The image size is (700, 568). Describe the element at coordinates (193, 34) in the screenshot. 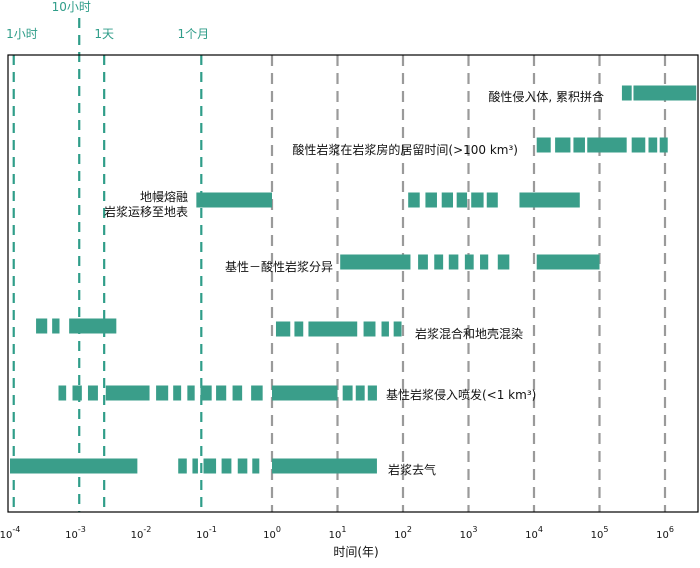

I see `reference-line-label: 1个月` at that location.